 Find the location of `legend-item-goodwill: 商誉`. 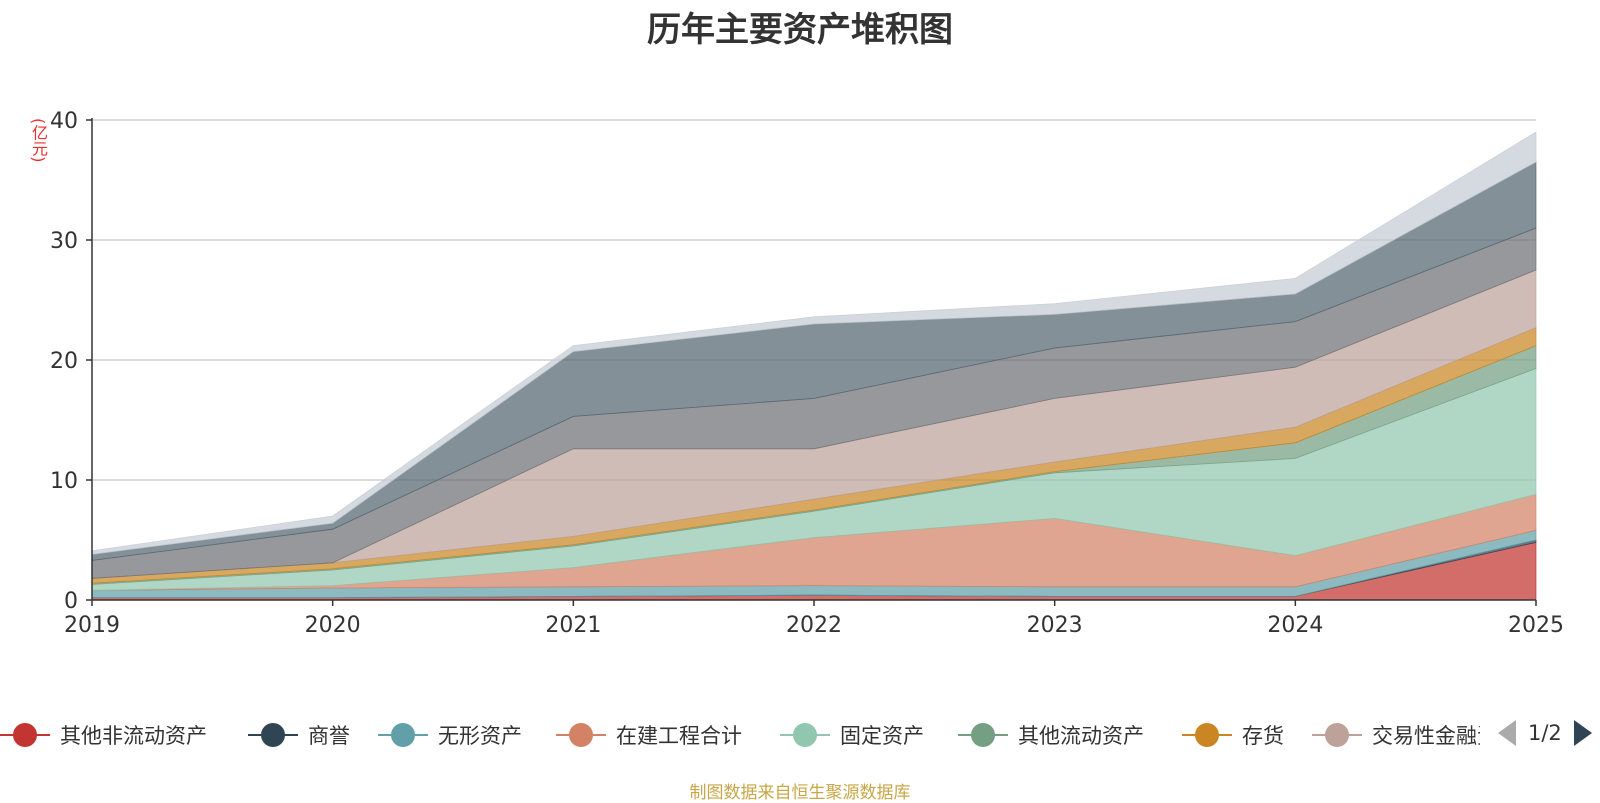

legend-item-goodwill: 商誉 is located at coordinates (299, 735).